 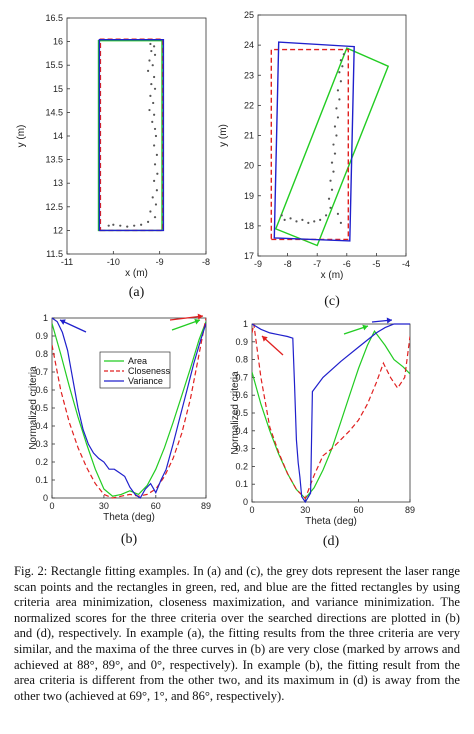 What do you see at coordinates (406, 264) in the screenshot?
I see `x-tick-label: -4` at bounding box center [406, 264].